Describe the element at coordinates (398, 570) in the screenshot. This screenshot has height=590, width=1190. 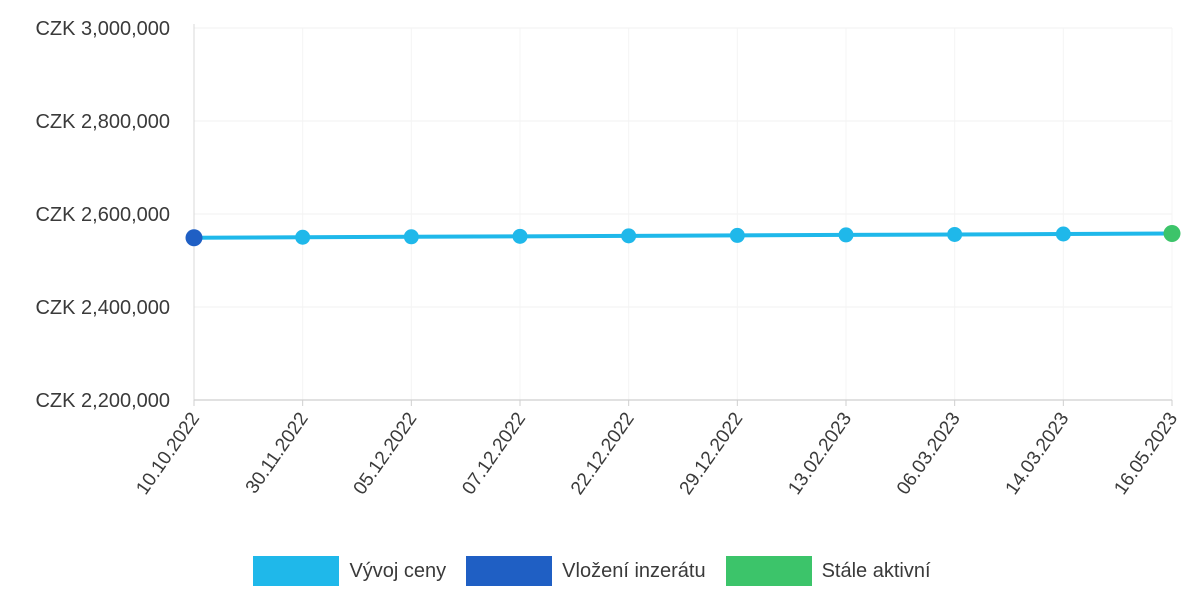
I see `legend-label: Vývoj ceny` at that location.